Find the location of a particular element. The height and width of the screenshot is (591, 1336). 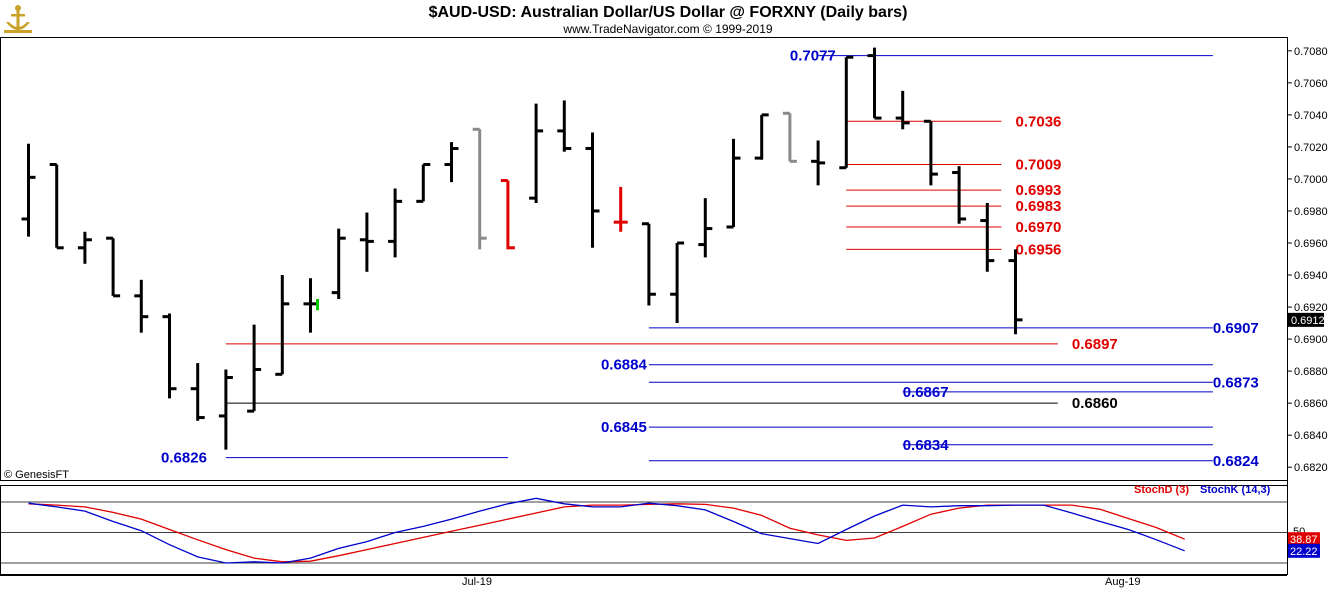

ytick-label: 0.6940 is located at coordinates (1311, 276).